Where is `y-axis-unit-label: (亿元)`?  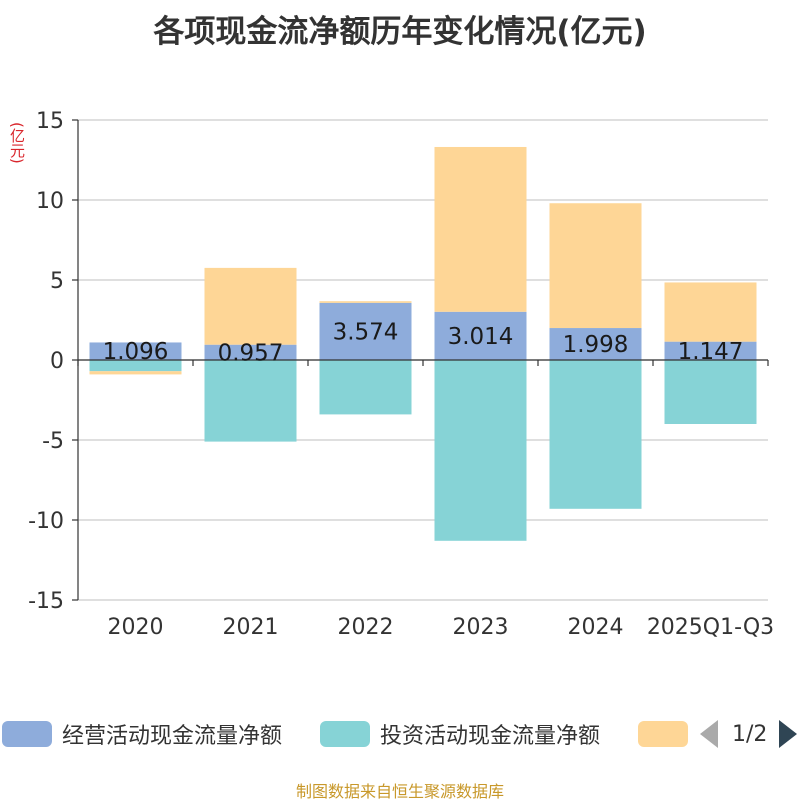 y-axis-unit-label: (亿元) is located at coordinates (17, 143).